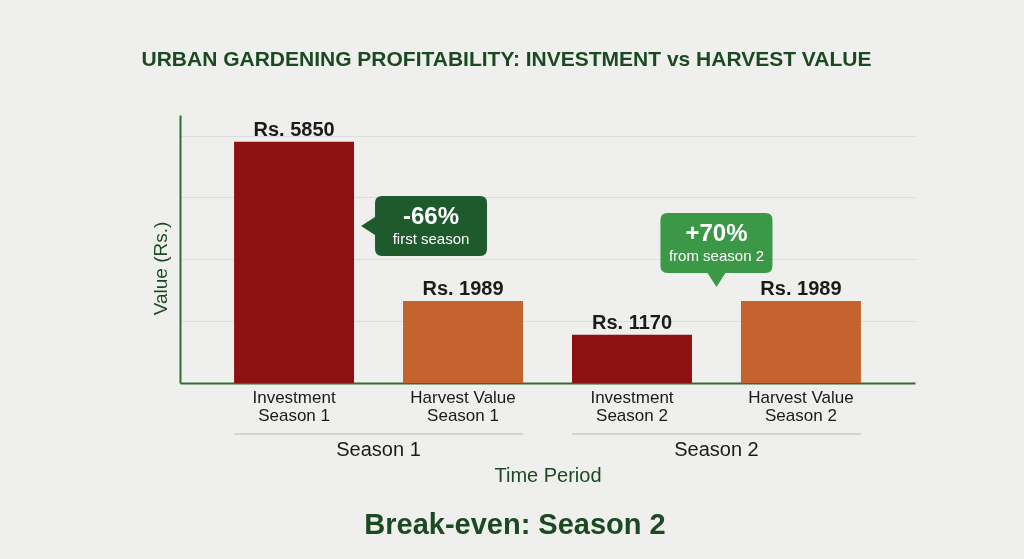 The image size is (1024, 559). What do you see at coordinates (463, 406) in the screenshot?
I see `x-tick-label: Harvest Value Season 1` at bounding box center [463, 406].